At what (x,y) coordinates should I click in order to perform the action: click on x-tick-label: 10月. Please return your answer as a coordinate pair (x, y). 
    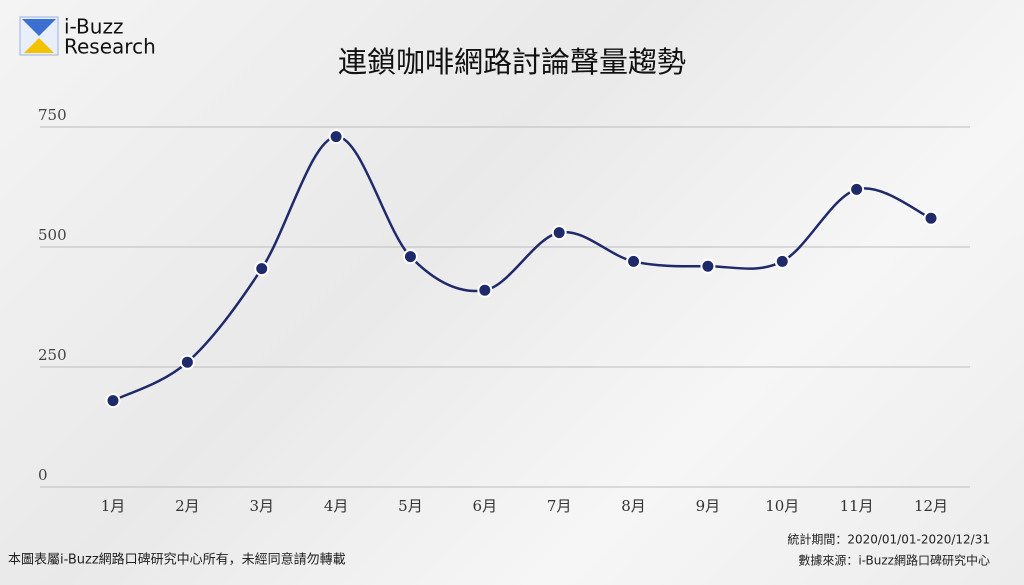
    Looking at the image, I should click on (782, 506).